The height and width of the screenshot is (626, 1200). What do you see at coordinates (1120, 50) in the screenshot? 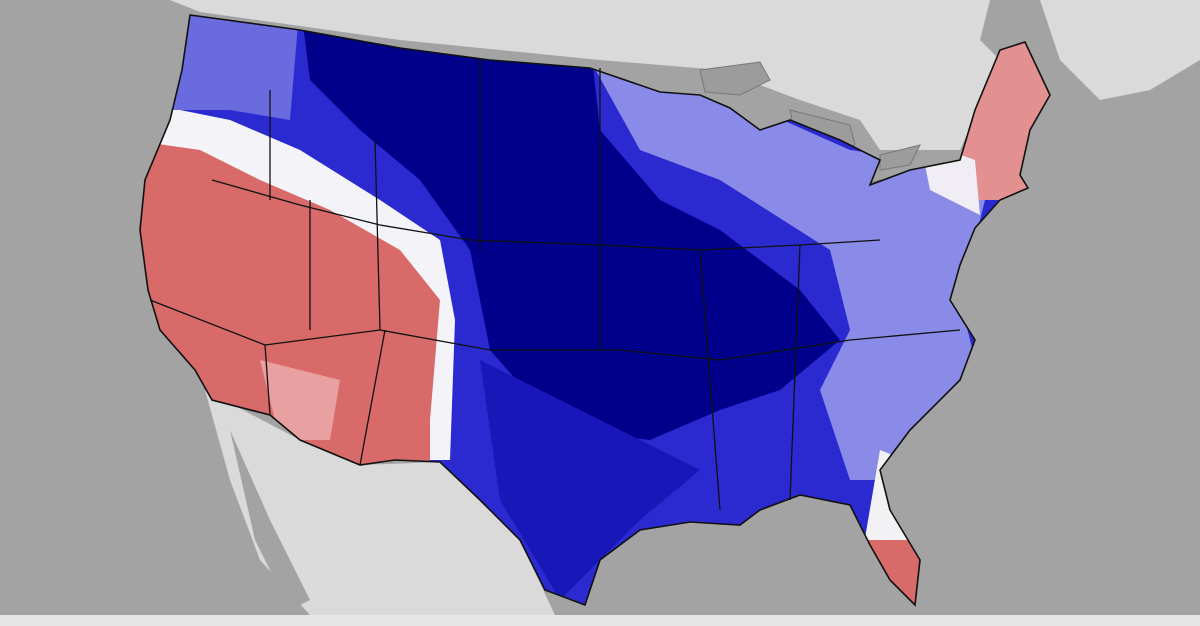
I see `canada-east` at bounding box center [1120, 50].